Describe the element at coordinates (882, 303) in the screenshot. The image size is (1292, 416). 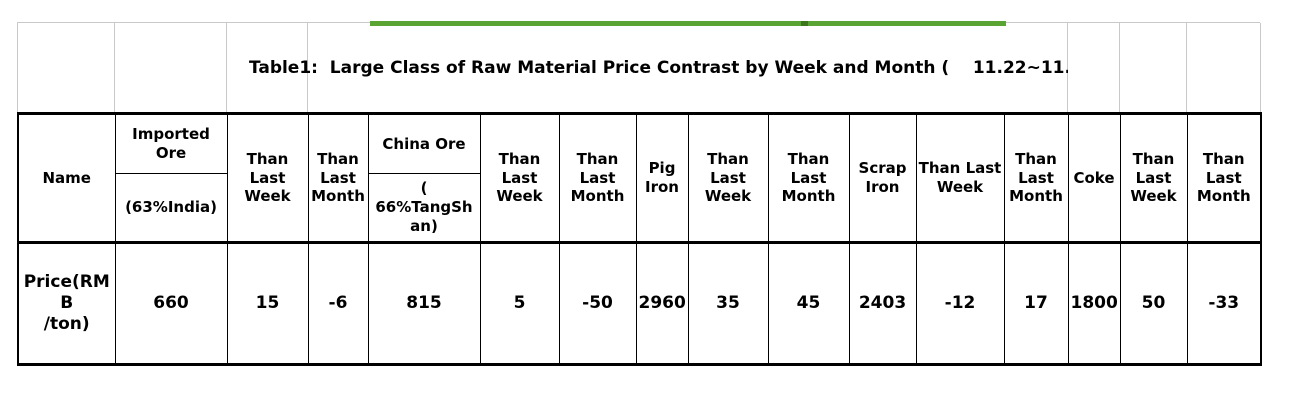
I see `price-scrap-iron: 2403` at that location.